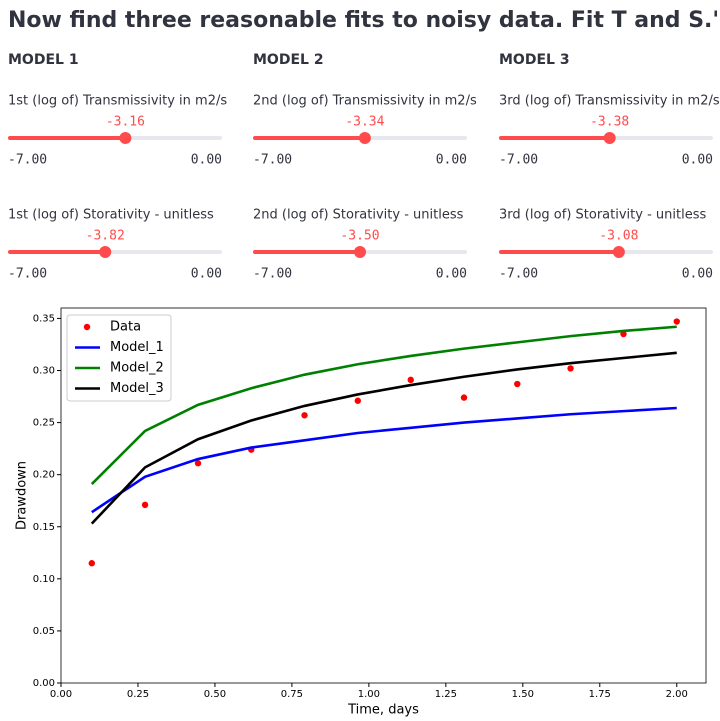 This screenshot has height=721, width=720. What do you see at coordinates (383, 710) in the screenshot?
I see `x-axis-label: Time, days` at bounding box center [383, 710].